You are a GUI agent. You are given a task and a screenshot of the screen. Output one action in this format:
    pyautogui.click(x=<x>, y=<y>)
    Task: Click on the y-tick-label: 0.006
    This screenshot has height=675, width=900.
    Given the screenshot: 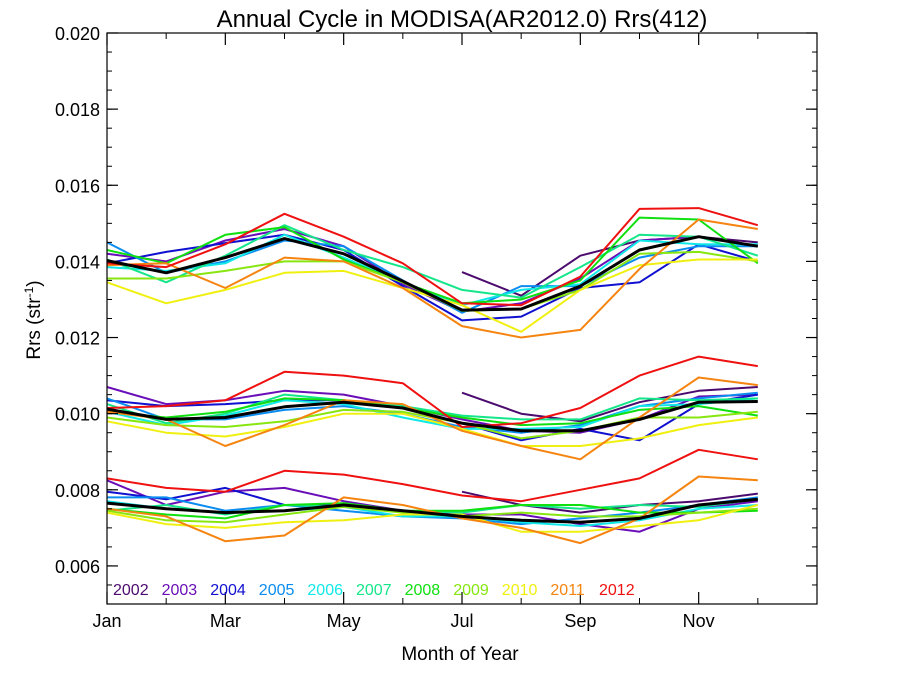 What is the action you would take?
    pyautogui.click(x=77, y=567)
    